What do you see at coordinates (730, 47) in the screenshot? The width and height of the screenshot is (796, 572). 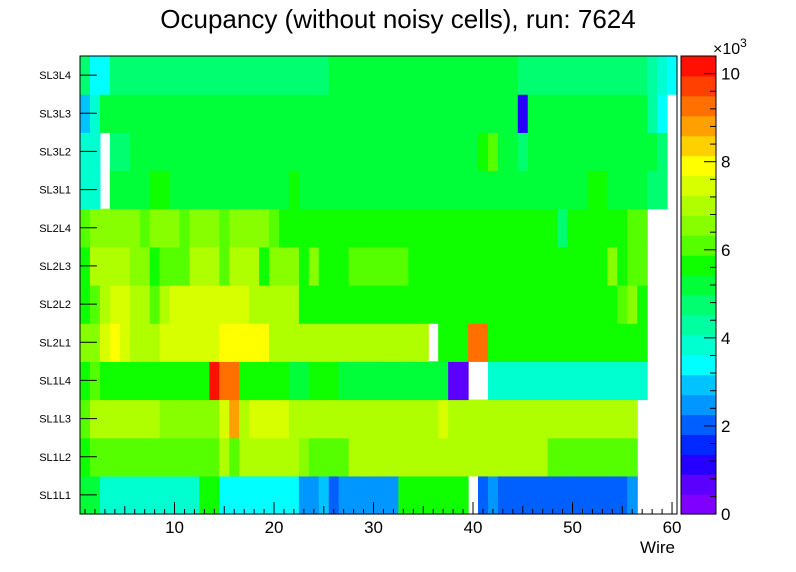 I see `color-scale-exponent: ×10³` at bounding box center [730, 47].